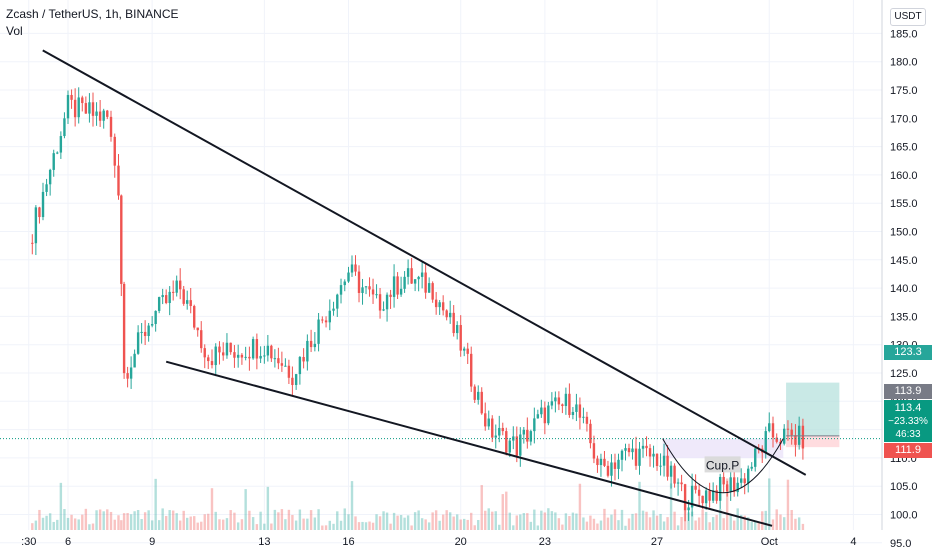 This screenshot has height=555, width=932. Describe the element at coordinates (152, 542) in the screenshot. I see `x-tick-label: 9` at that location.